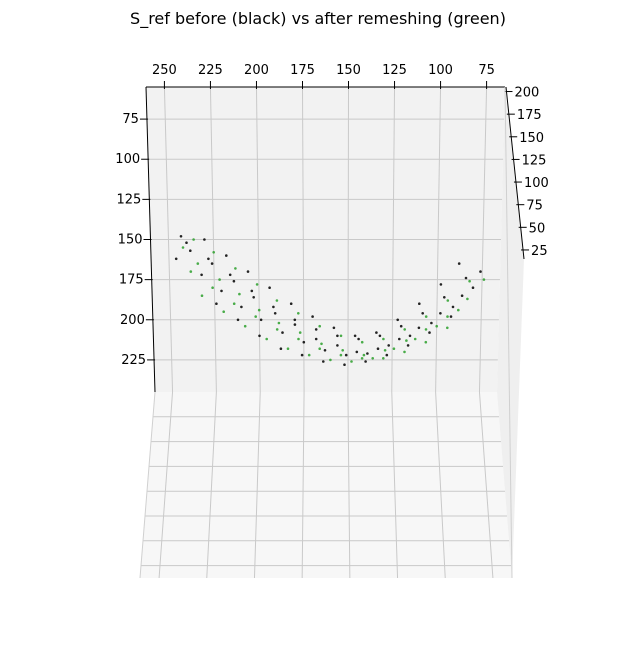  I want to click on x-tick-label: 175, so click(302, 70).